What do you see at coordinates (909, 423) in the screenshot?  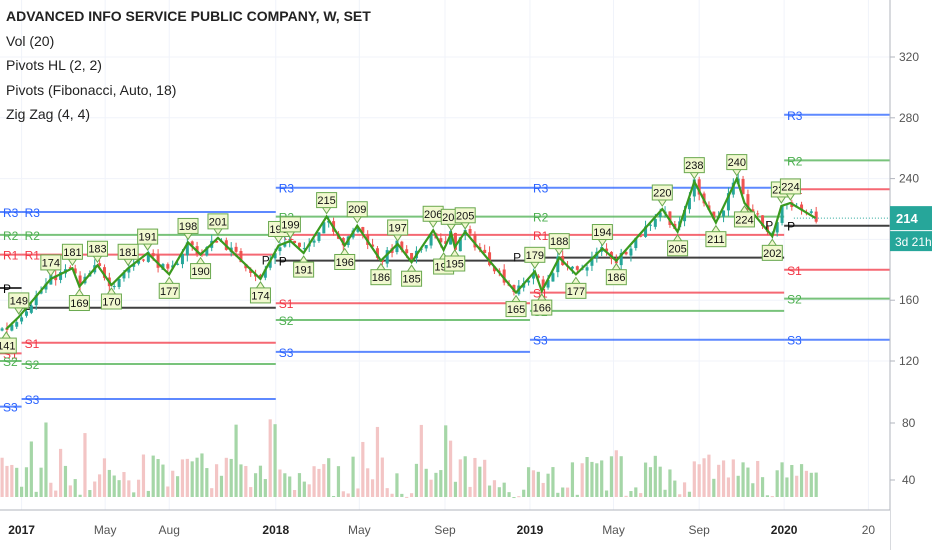 I see `volume-tick-label: 80` at bounding box center [909, 423].